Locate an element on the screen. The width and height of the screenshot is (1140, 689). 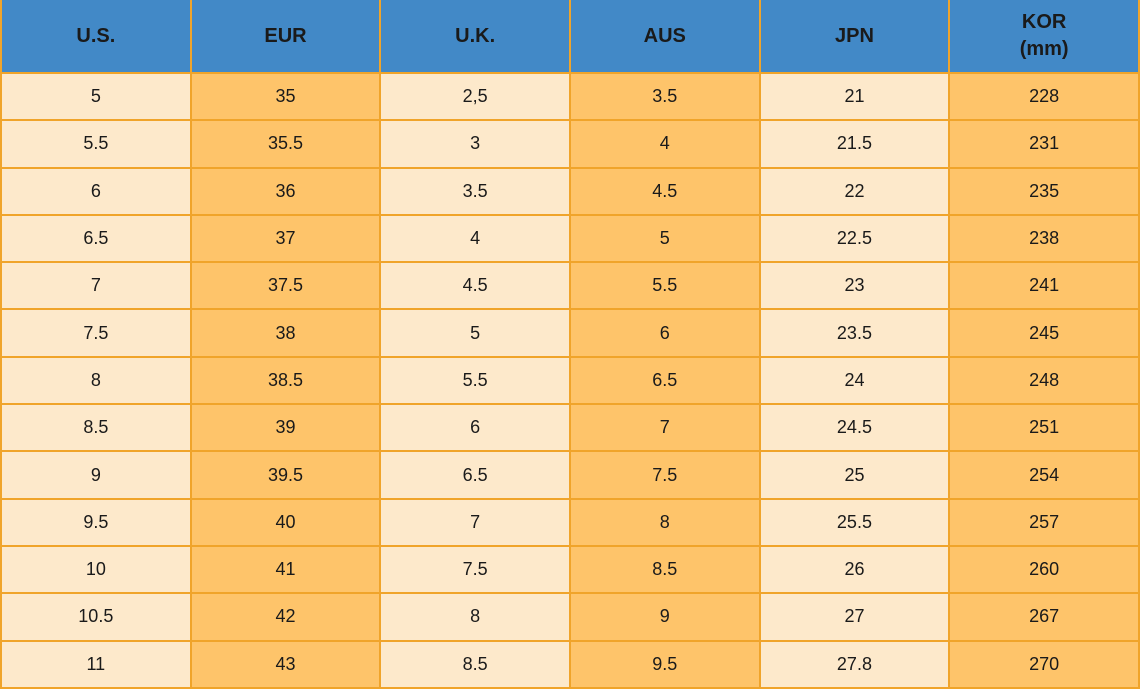
table-row: 7 37.5 4.5 5.5 23 241 is located at coordinates (570, 286).